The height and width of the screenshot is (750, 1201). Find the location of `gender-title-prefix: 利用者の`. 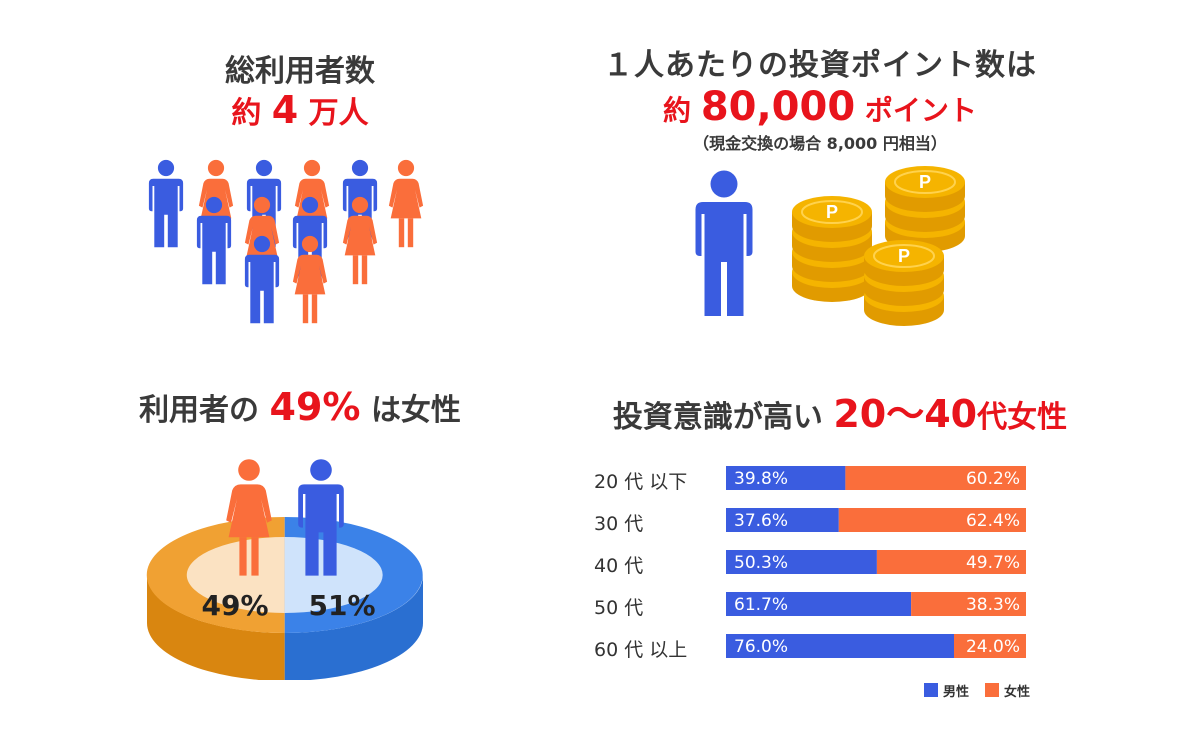

gender-title-prefix: 利用者の is located at coordinates (199, 410).